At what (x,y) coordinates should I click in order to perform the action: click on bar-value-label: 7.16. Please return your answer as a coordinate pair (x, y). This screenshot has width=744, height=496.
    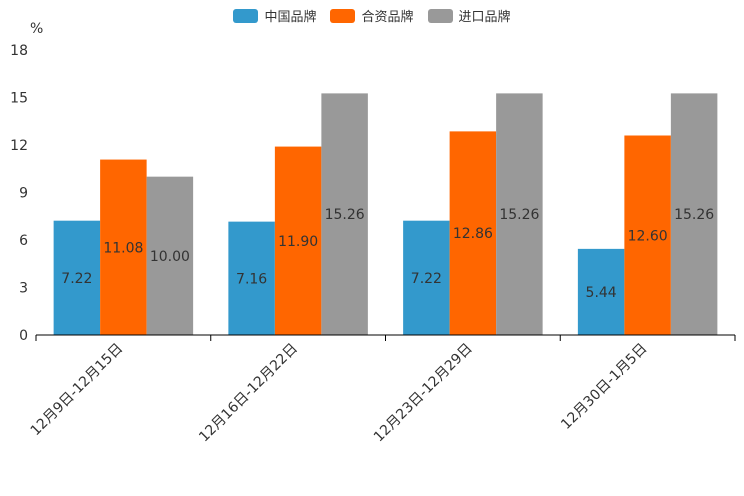
    Looking at the image, I should click on (251, 279).